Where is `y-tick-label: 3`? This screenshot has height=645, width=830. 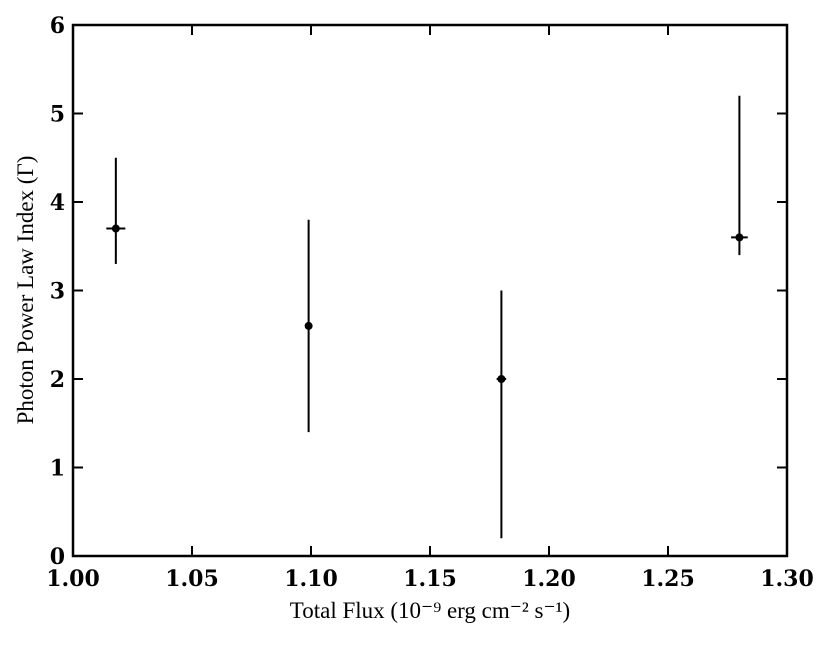 y-tick-label: 3 is located at coordinates (57, 292).